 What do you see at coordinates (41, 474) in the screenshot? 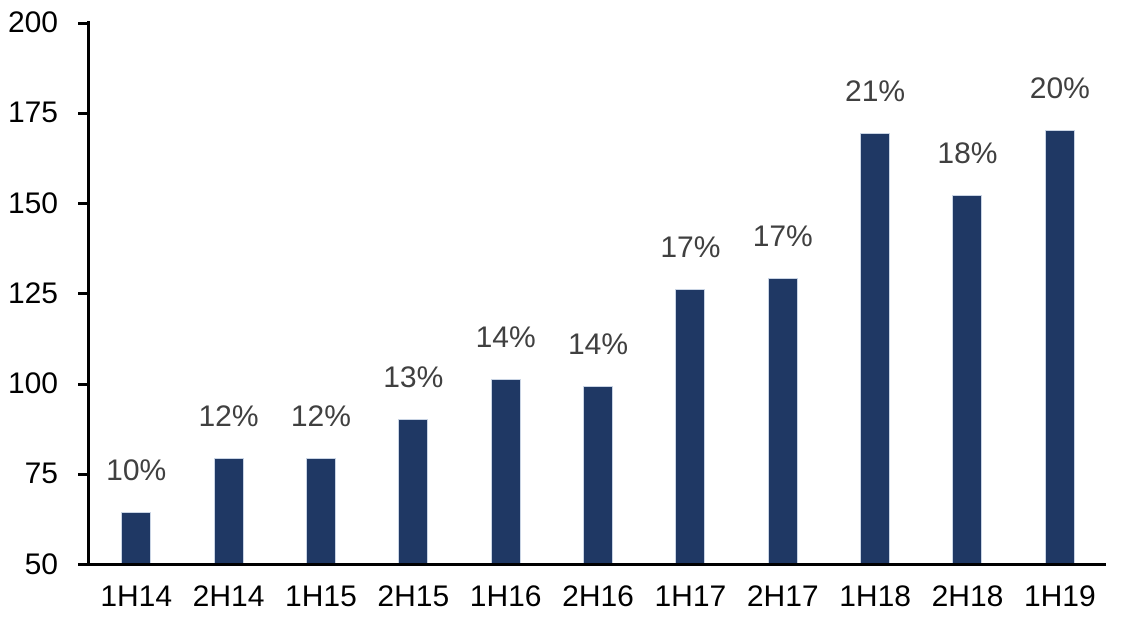
I see `y-axis-tick-label: 75` at bounding box center [41, 474].